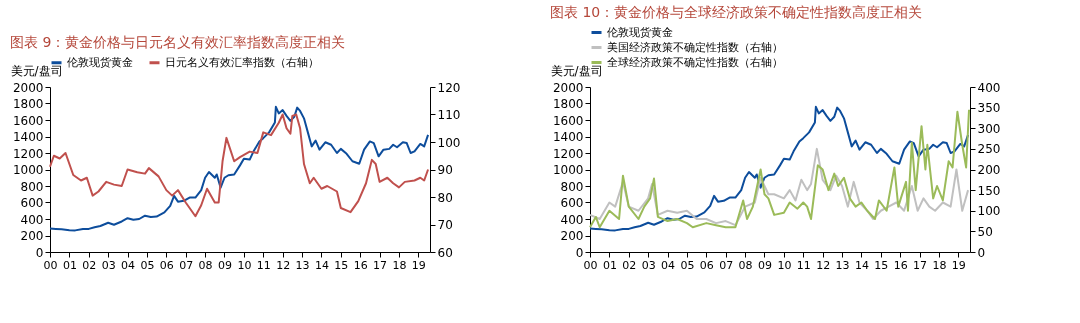  Describe the element at coordinates (449, 87) in the screenshot. I see `y2-tick-label: 120` at that location.